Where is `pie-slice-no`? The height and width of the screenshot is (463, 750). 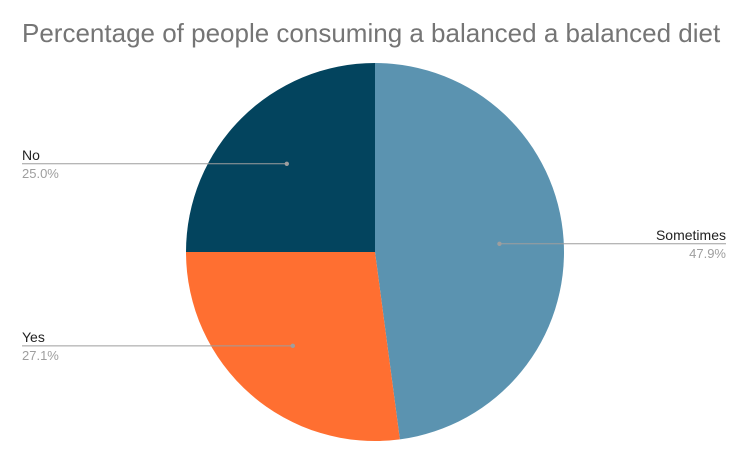
pie-slice-no is located at coordinates (280, 157).